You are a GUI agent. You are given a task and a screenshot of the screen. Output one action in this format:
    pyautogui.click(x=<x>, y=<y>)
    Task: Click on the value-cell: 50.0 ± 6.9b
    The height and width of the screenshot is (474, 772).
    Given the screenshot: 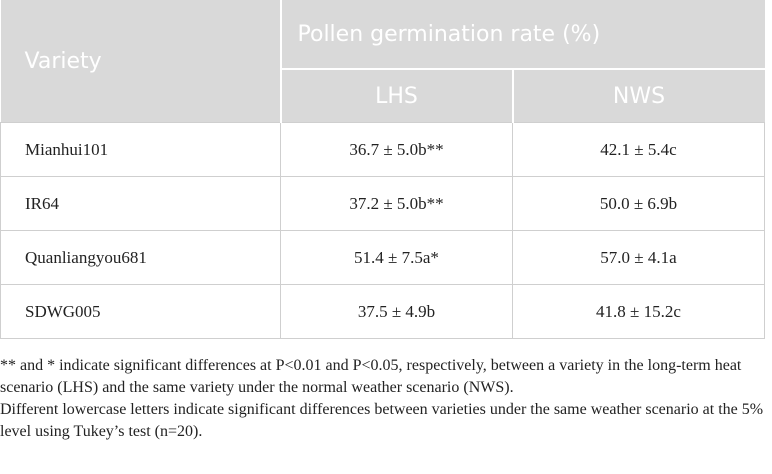 What is the action you would take?
    pyautogui.click(x=638, y=203)
    